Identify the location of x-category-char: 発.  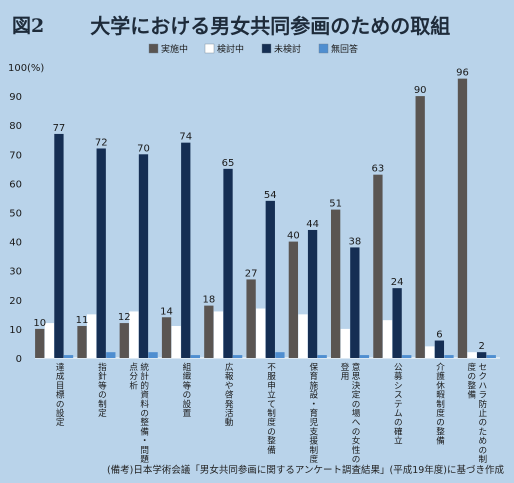
(229, 404).